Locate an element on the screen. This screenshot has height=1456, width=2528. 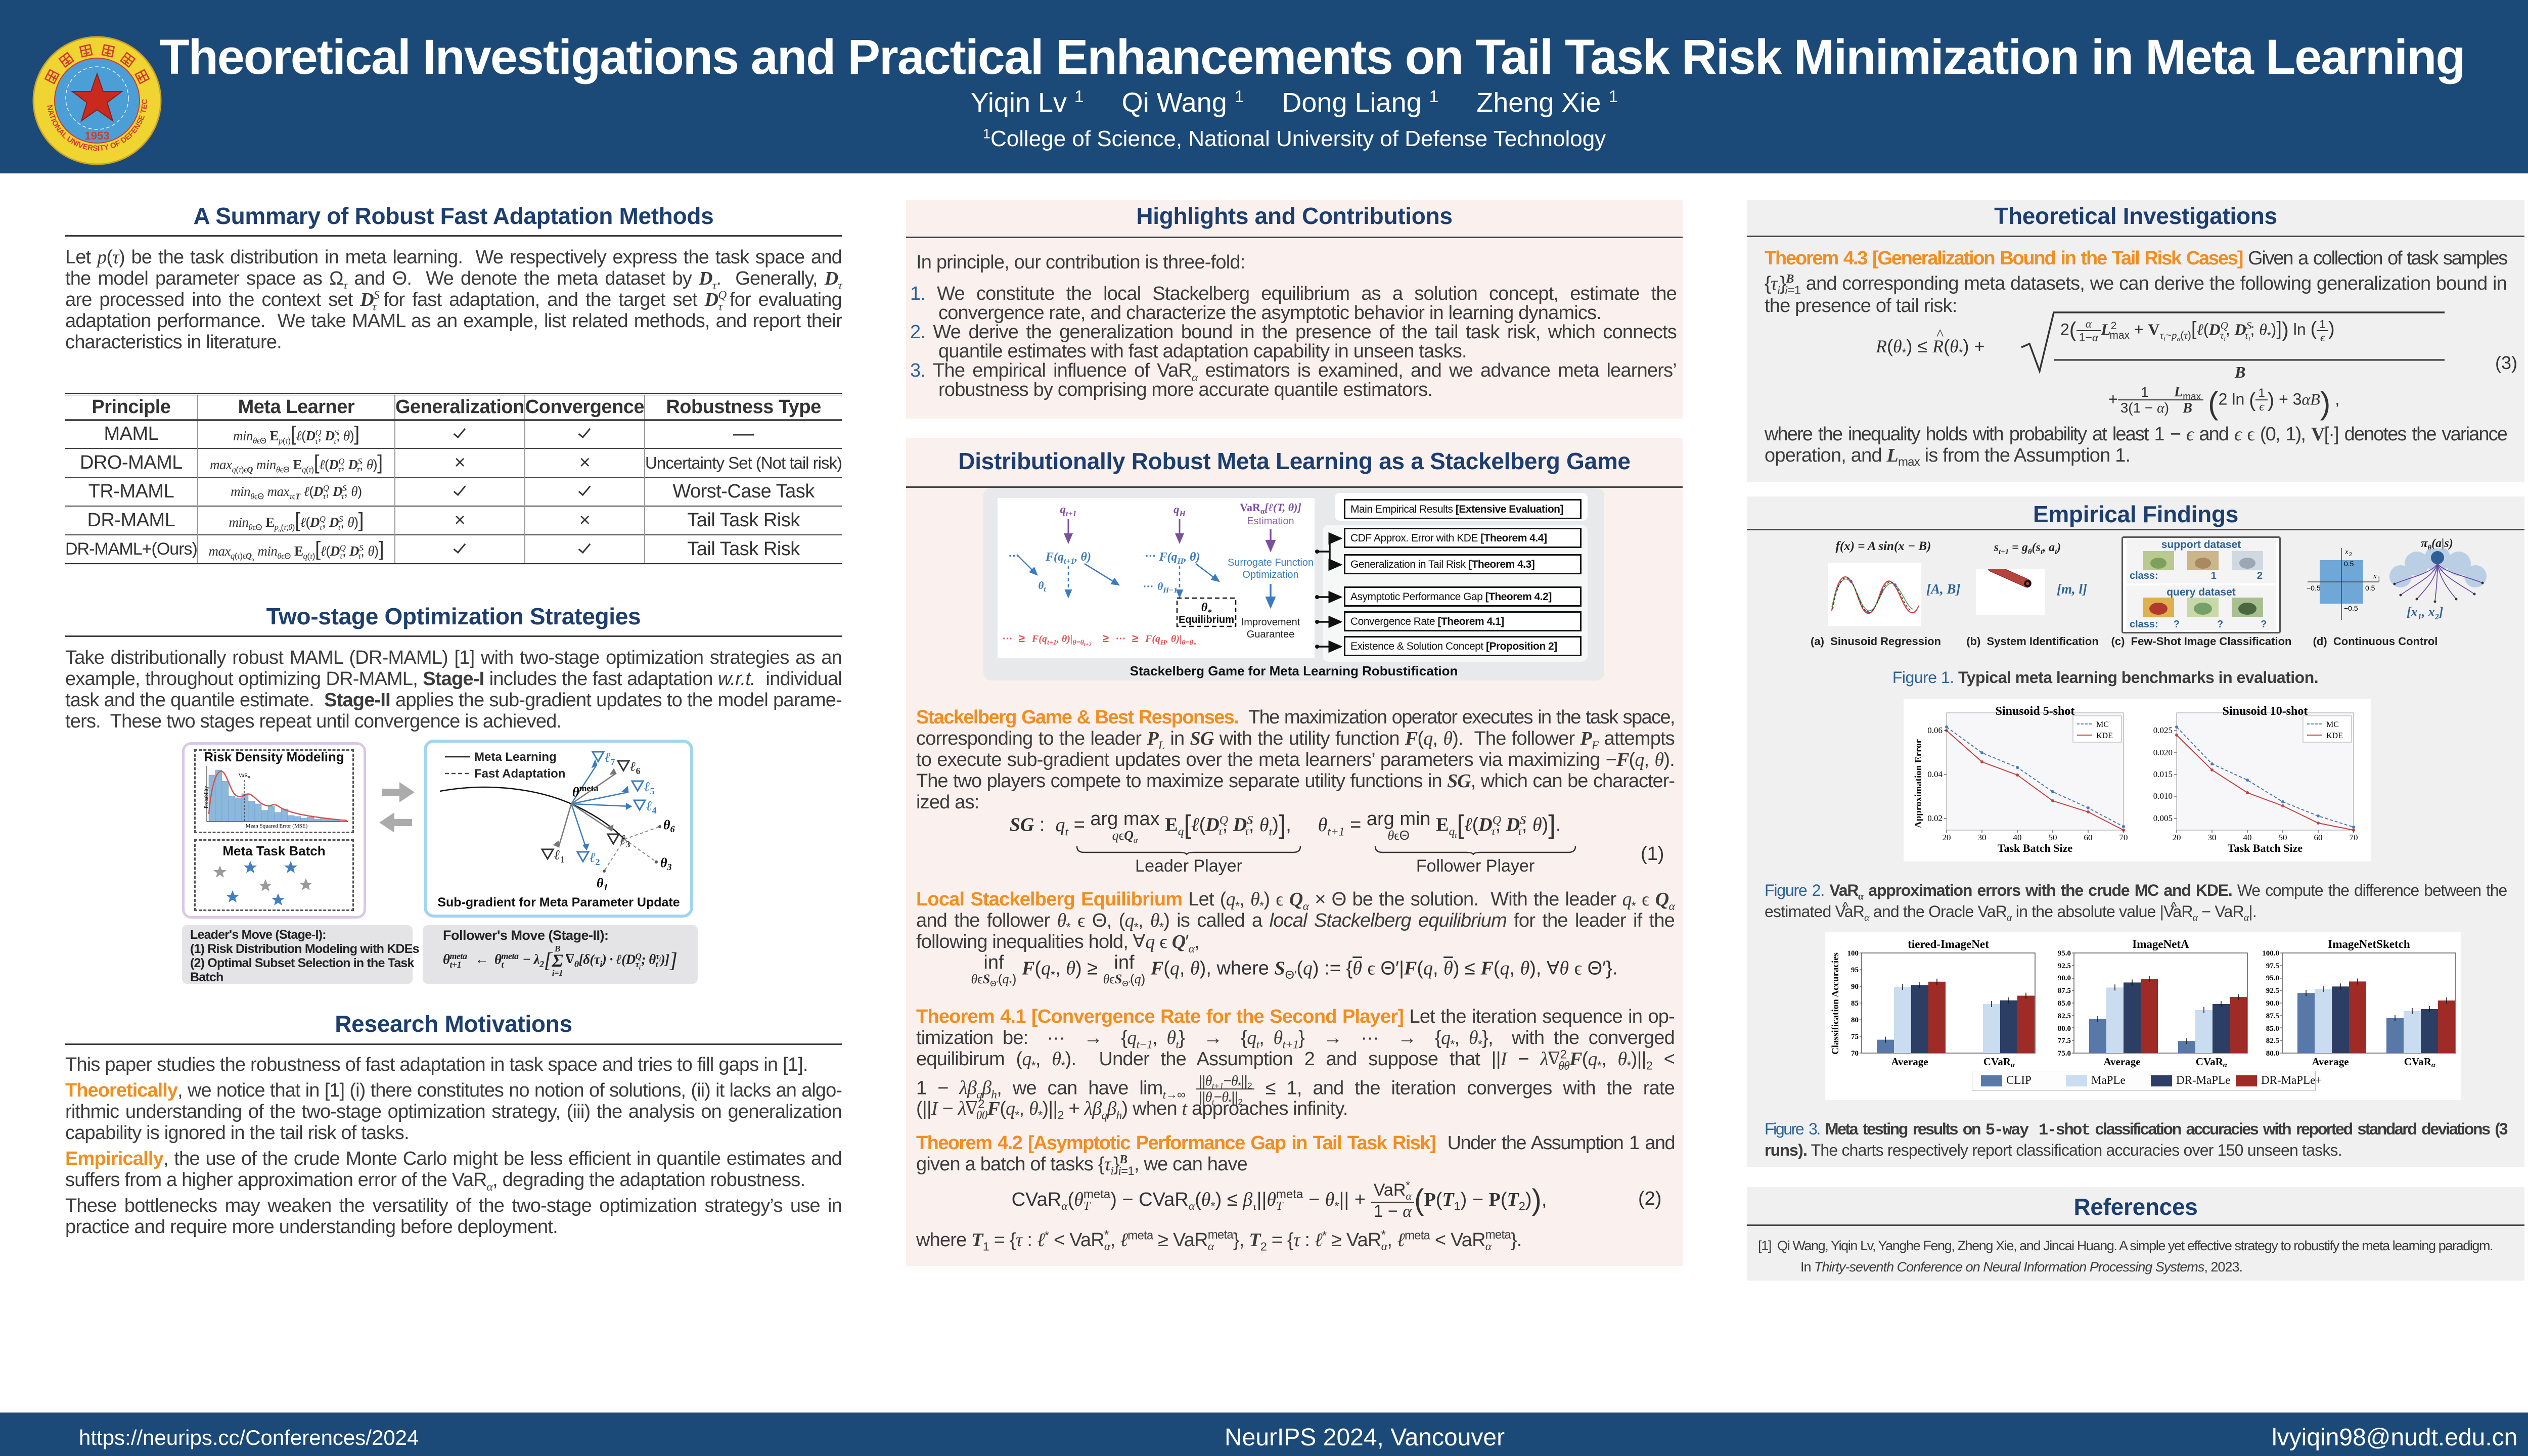
svg-text: Estimation is located at coordinates (1271, 521).